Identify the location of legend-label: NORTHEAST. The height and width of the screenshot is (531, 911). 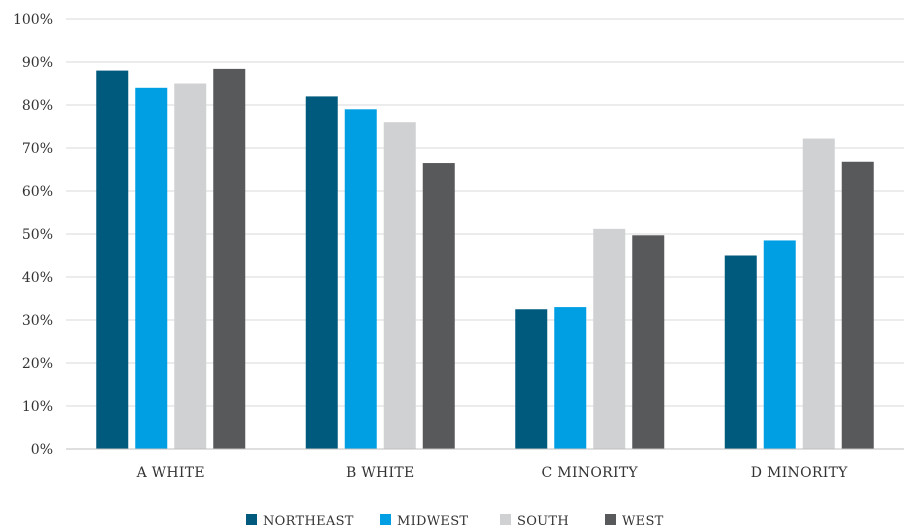
(308, 521).